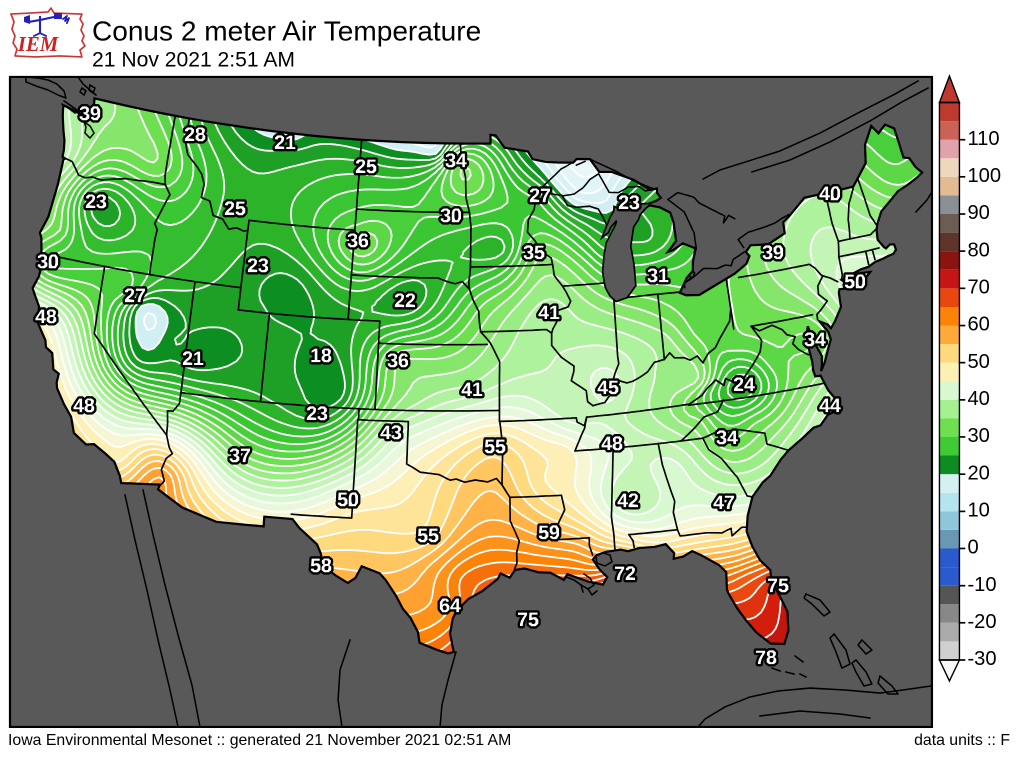  I want to click on svg-text: 110, so click(983, 139).